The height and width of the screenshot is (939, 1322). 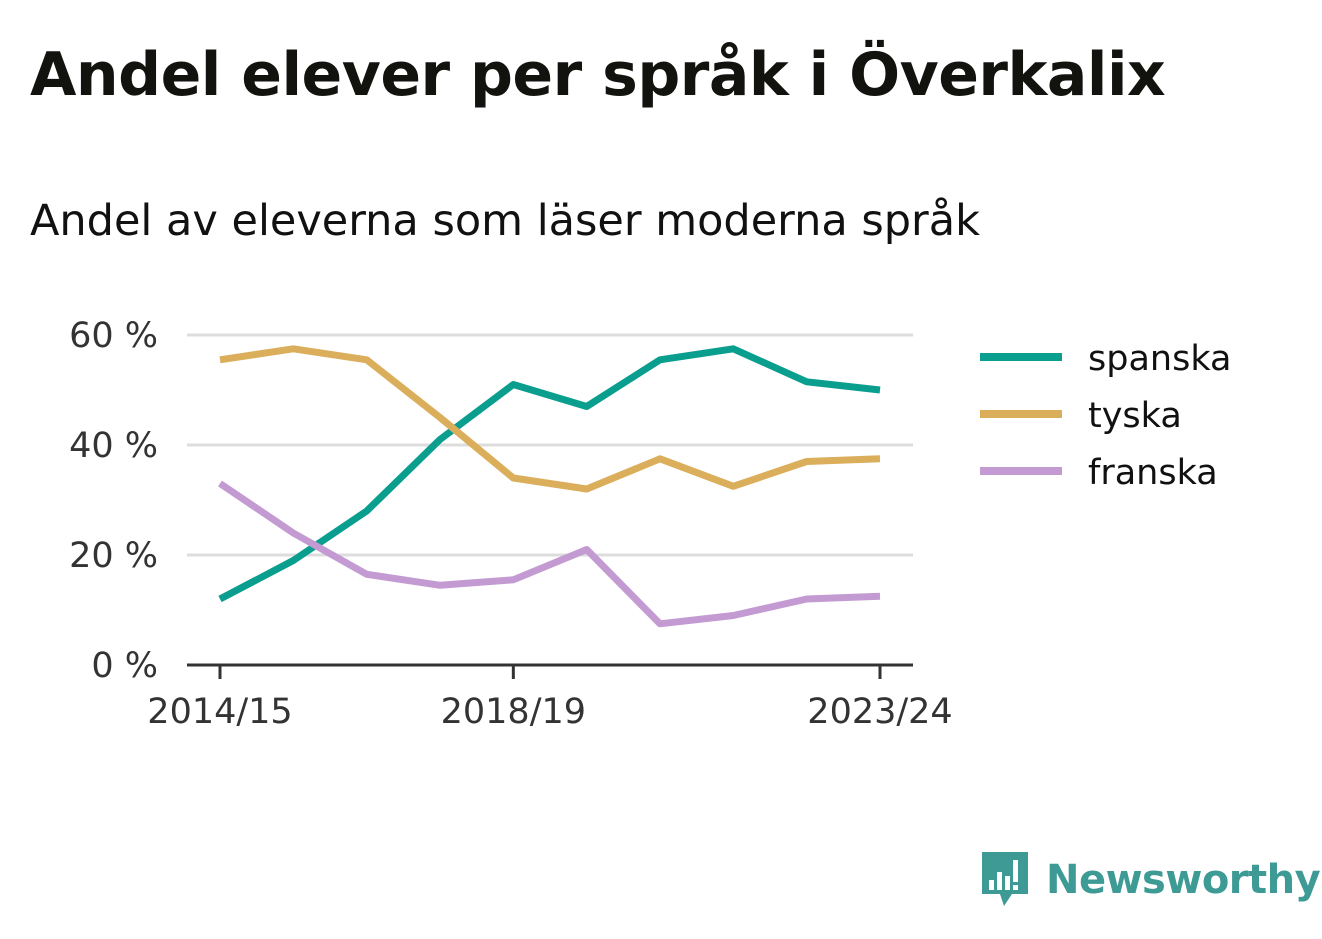 What do you see at coordinates (550, 419) in the screenshot?
I see `series-line-tyska` at bounding box center [550, 419].